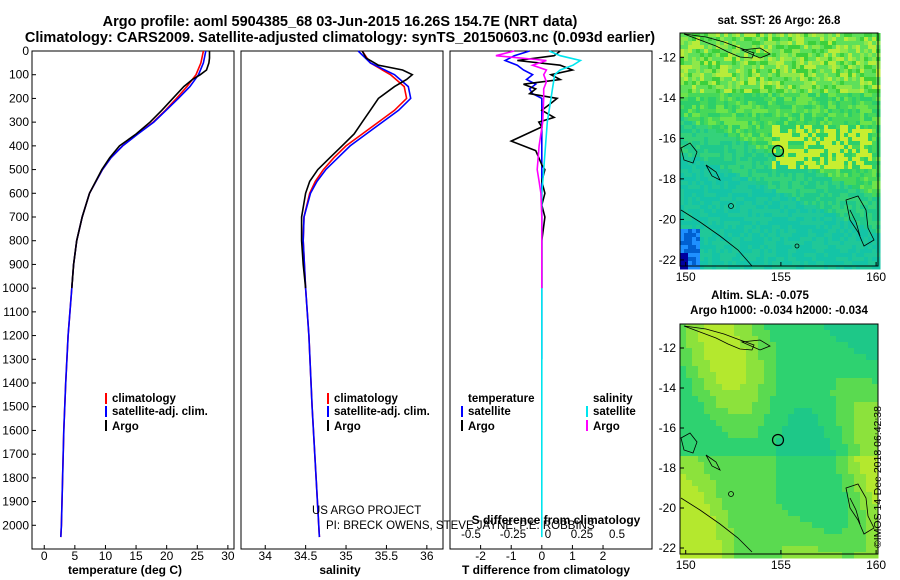 The image size is (900, 580). What do you see at coordinates (15, 454) in the screenshot?
I see `depth-tick-label: 1700` at bounding box center [15, 454].